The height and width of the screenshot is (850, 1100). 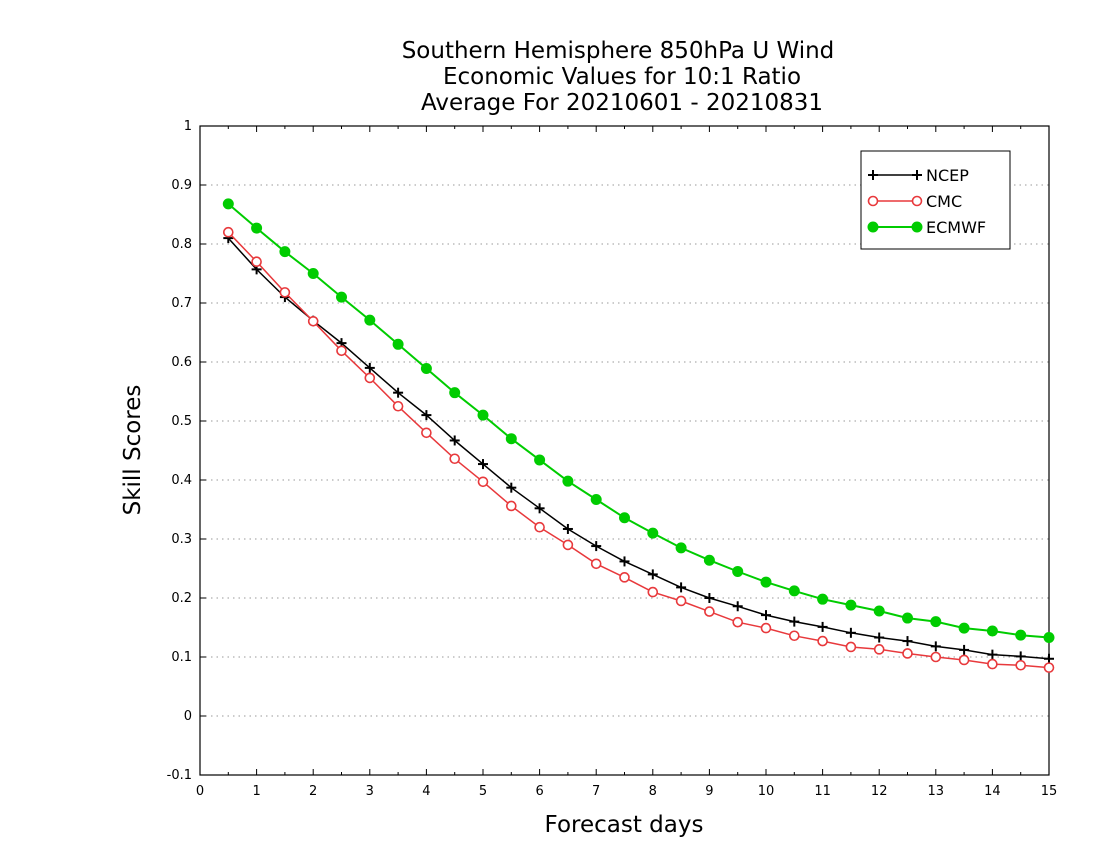 I want to click on x-tick-label: 10, so click(x=766, y=791).